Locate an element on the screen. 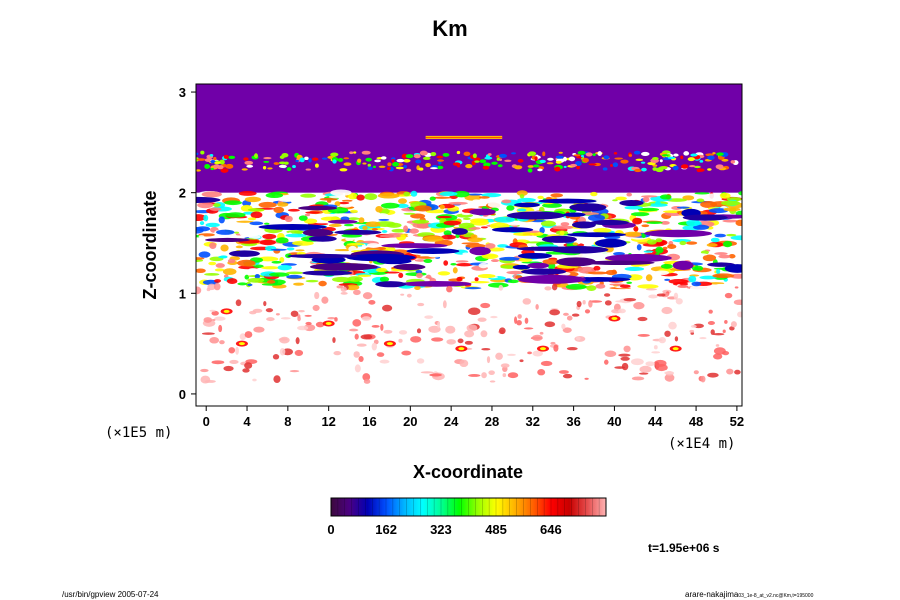 This screenshot has width=900, height=600. y-tick-label: 1 is located at coordinates (182, 293).